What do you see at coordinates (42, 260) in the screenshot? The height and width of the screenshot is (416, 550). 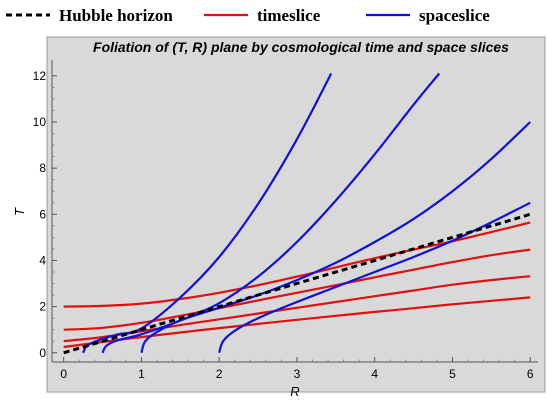 I see `y-tick-label: 4` at bounding box center [42, 260].